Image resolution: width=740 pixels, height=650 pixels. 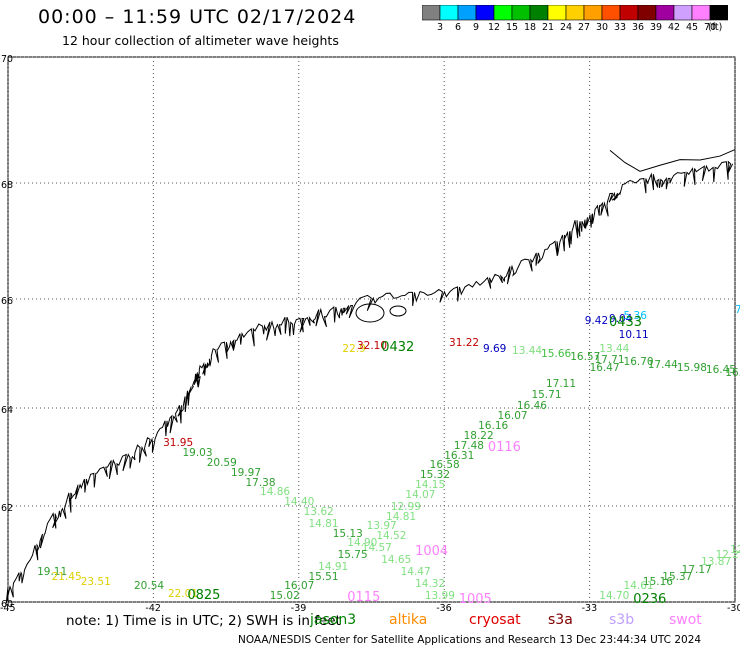 What do you see at coordinates (464, 343) in the screenshot?
I see `wave-height-reading: 31.22` at bounding box center [464, 343].